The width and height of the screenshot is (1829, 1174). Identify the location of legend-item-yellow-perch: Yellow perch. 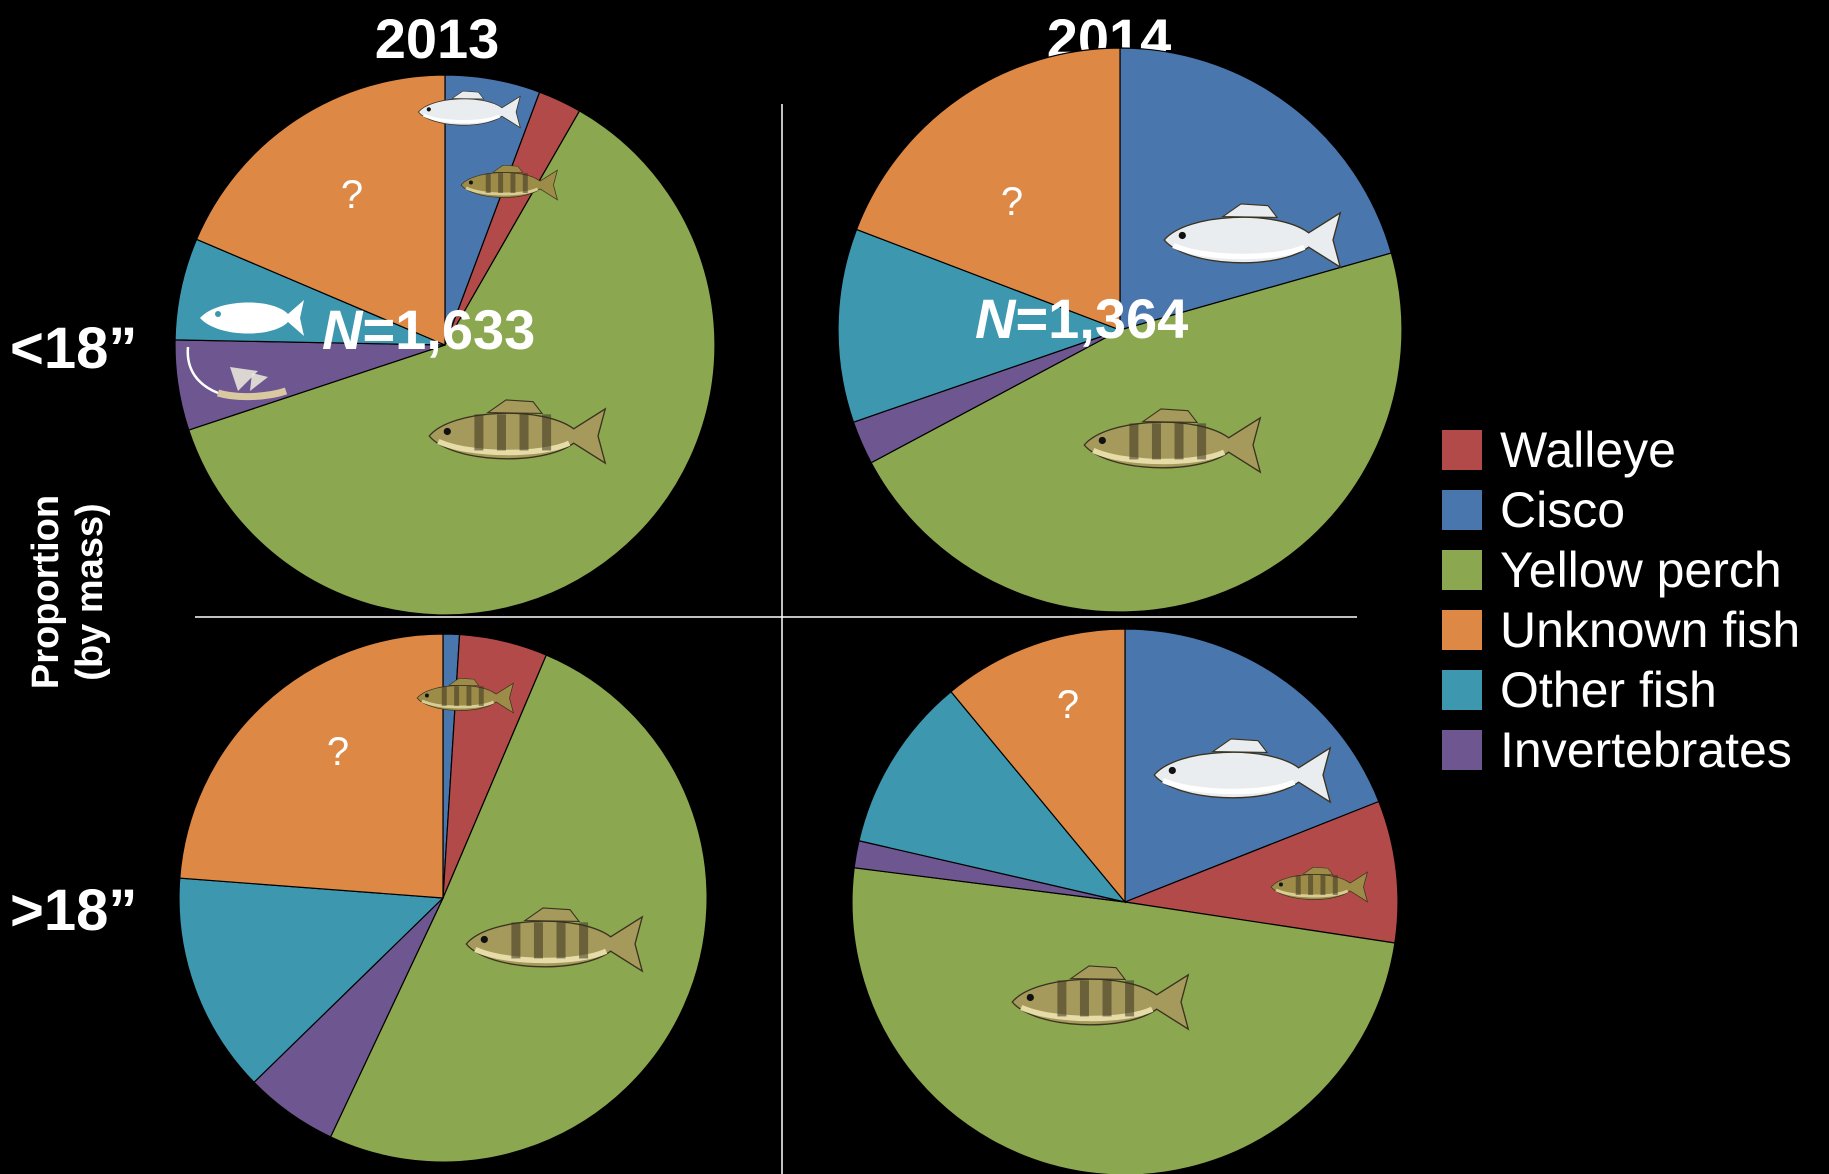
(1612, 570).